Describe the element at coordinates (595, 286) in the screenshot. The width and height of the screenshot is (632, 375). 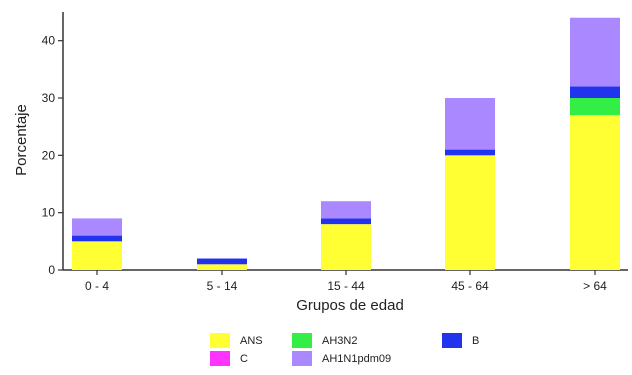
I see `x-tick-label: > 64` at that location.